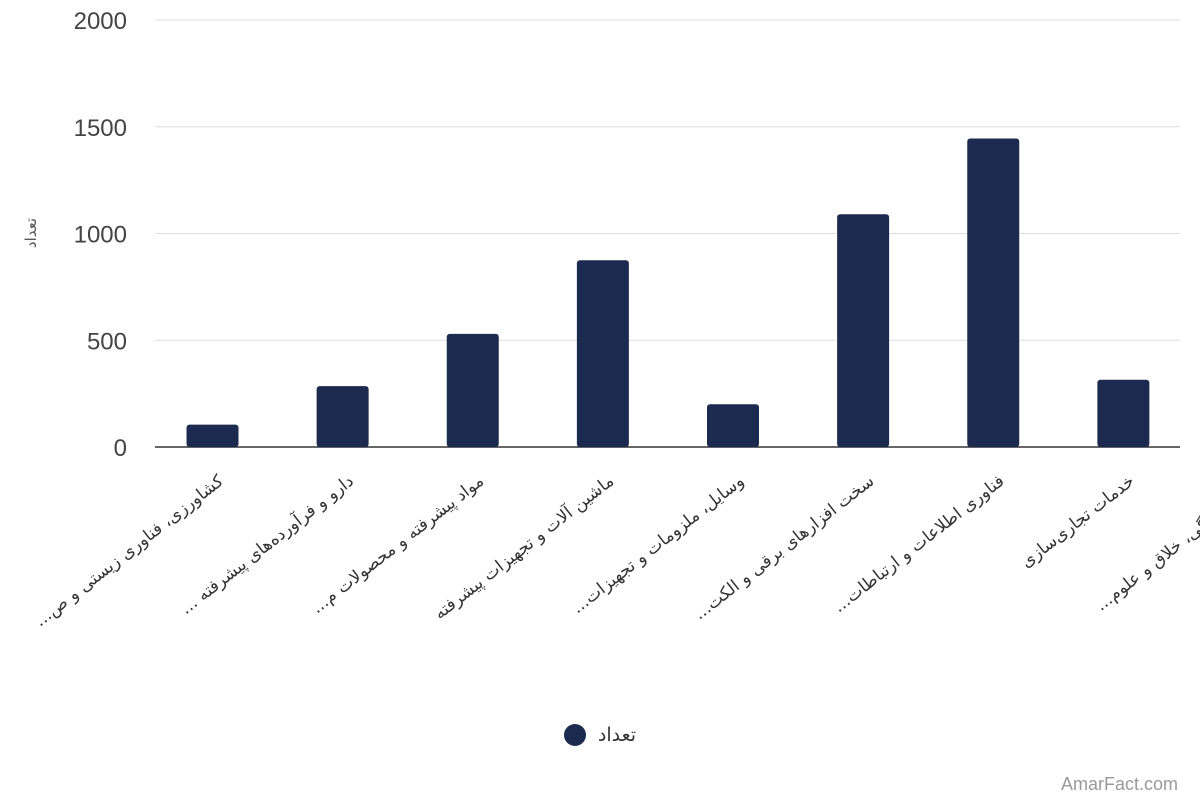  I want to click on legend-swatch, so click(575, 735).